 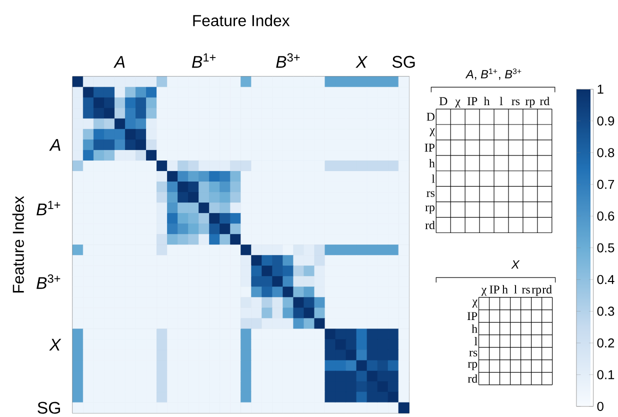 I want to click on color-bar-label: 0.5, so click(x=605, y=247).